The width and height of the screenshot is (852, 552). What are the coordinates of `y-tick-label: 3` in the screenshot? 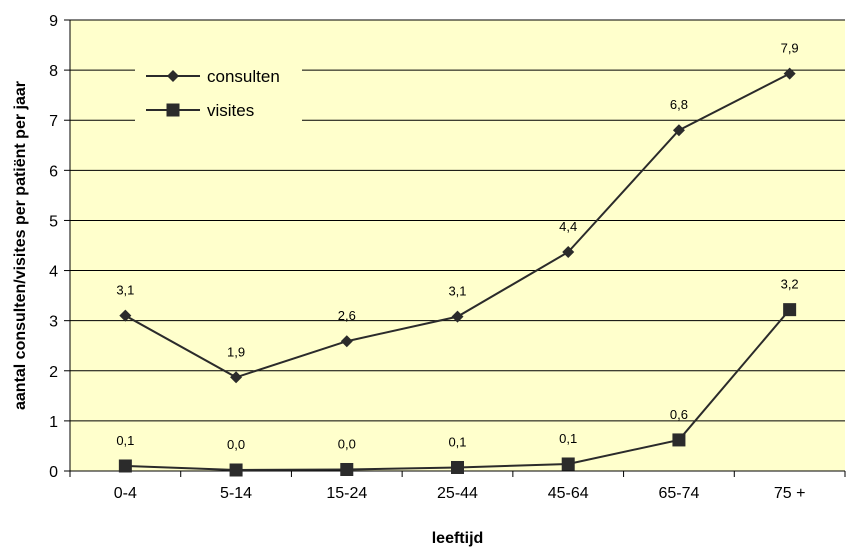 It's located at (53, 322).